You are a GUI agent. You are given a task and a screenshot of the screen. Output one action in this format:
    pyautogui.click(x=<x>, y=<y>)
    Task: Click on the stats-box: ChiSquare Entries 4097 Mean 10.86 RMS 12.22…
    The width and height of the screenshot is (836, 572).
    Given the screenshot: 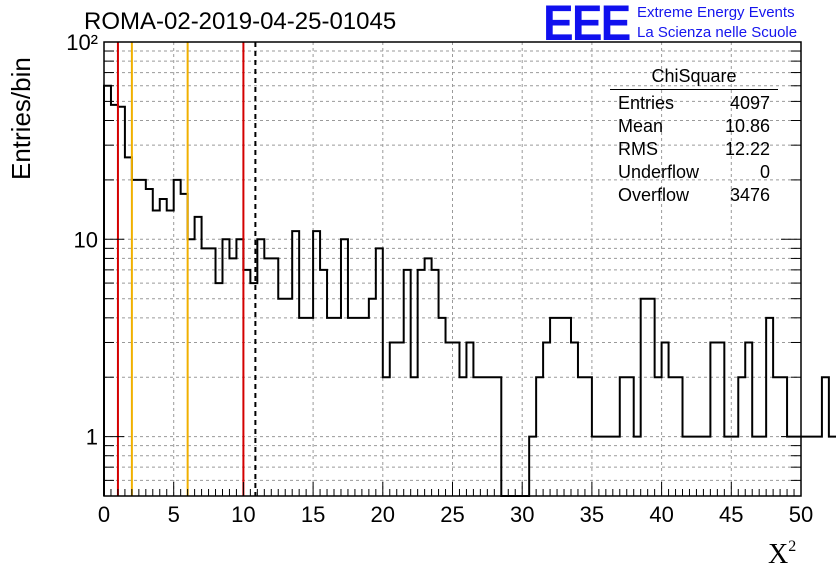 What is the action you would take?
    pyautogui.click(x=694, y=136)
    